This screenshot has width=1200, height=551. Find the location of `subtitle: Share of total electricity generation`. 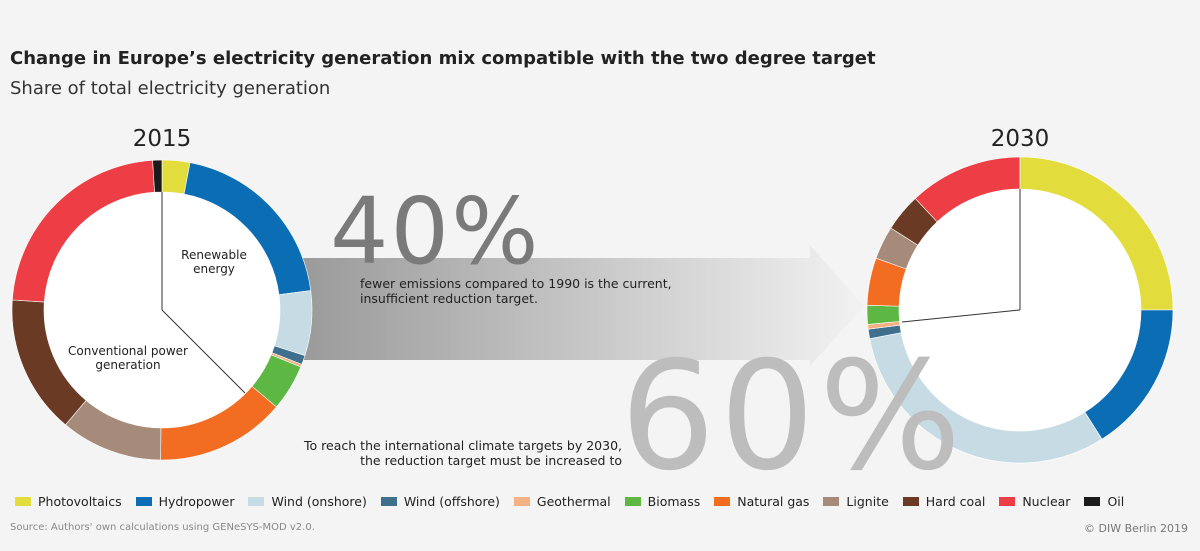

subtitle: Share of total electricity generation is located at coordinates (170, 88).